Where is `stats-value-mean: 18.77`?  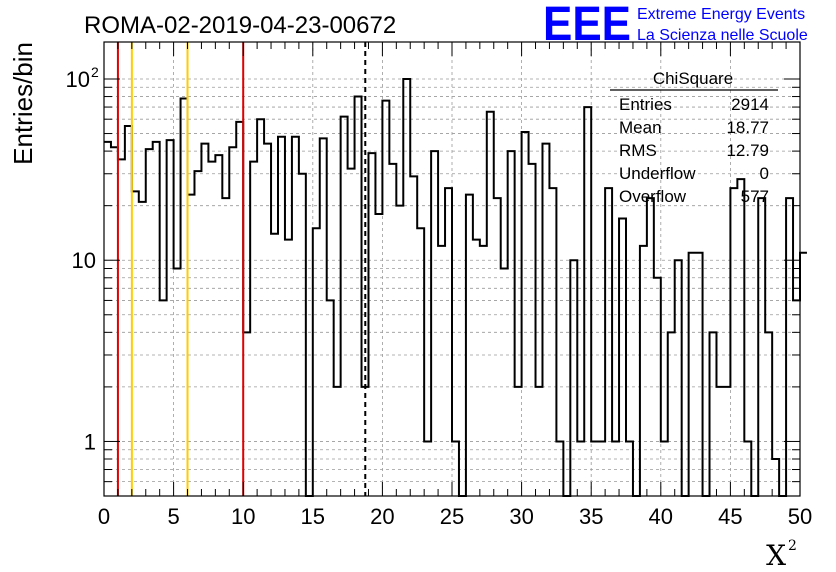
stats-value-mean: 18.77 is located at coordinates (747, 127).